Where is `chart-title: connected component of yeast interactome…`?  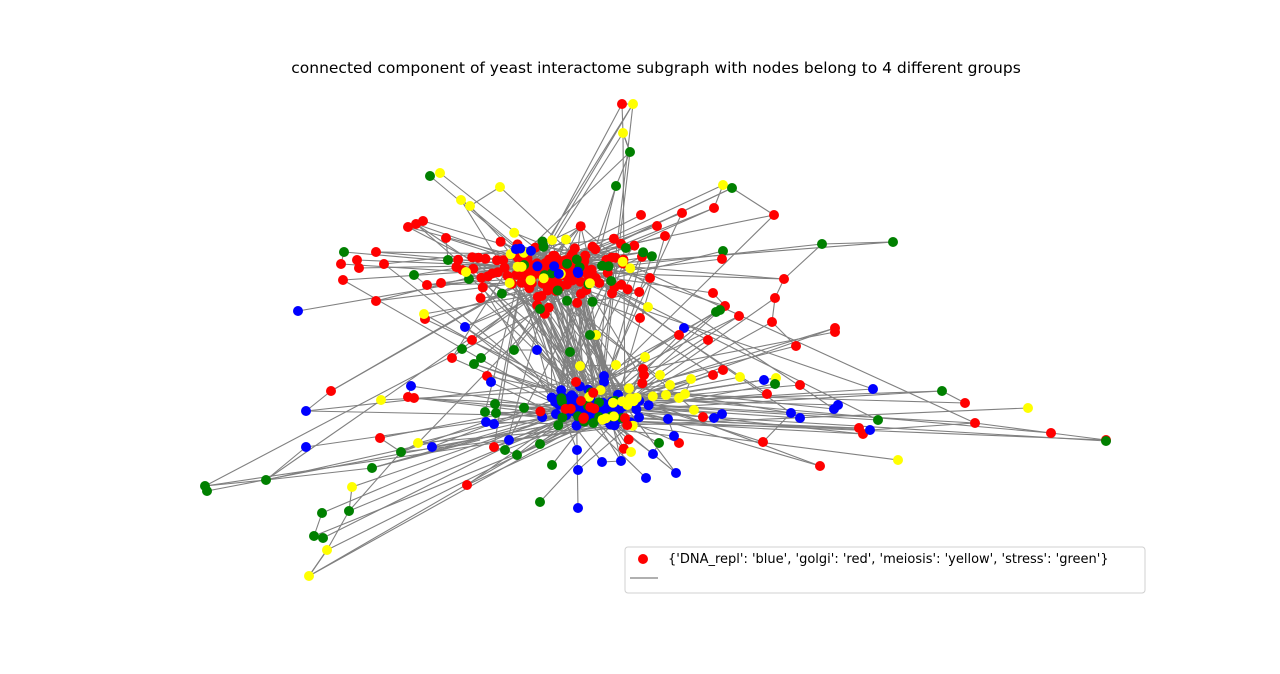 chart-title: connected component of yeast interactome… is located at coordinates (656, 68).